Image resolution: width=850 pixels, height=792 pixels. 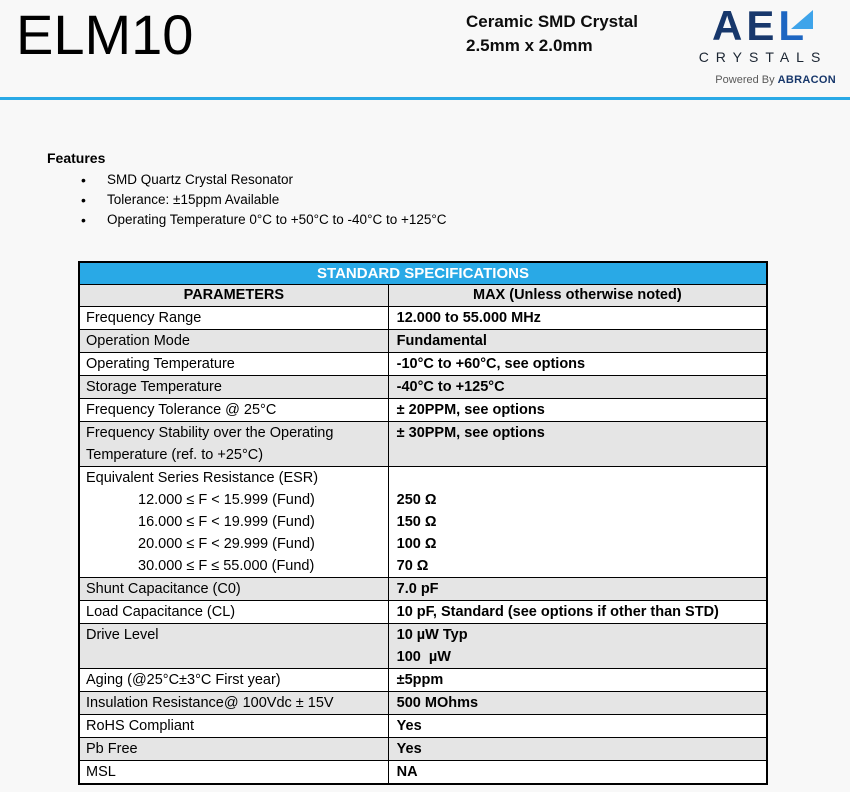 What do you see at coordinates (233, 341) in the screenshot?
I see `parameter-cell: Operation Mode` at bounding box center [233, 341].